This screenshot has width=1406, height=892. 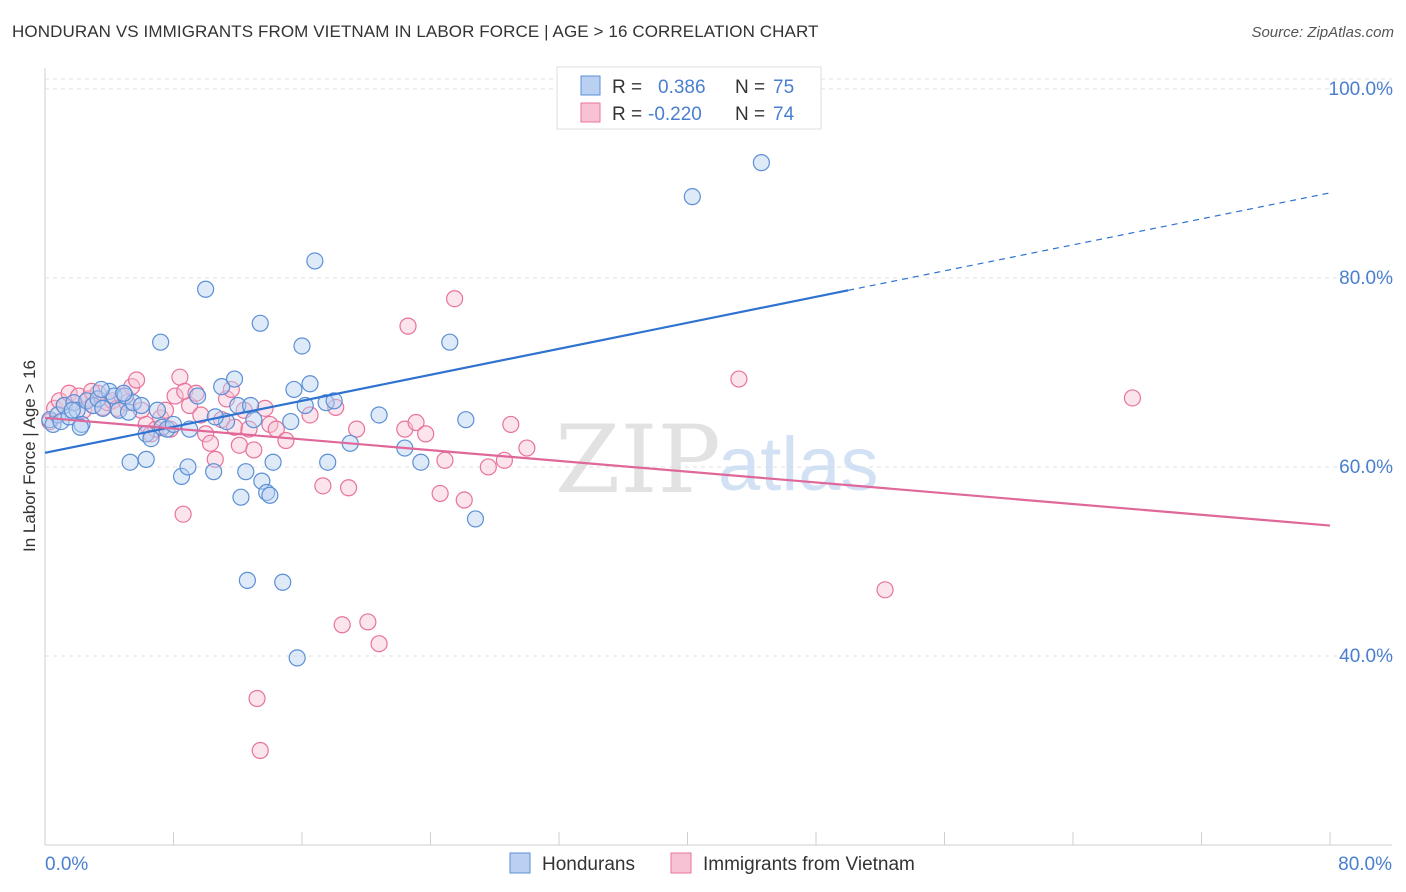 What do you see at coordinates (1366, 467) in the screenshot?
I see `y-tick-label: 60.0%` at bounding box center [1366, 467].